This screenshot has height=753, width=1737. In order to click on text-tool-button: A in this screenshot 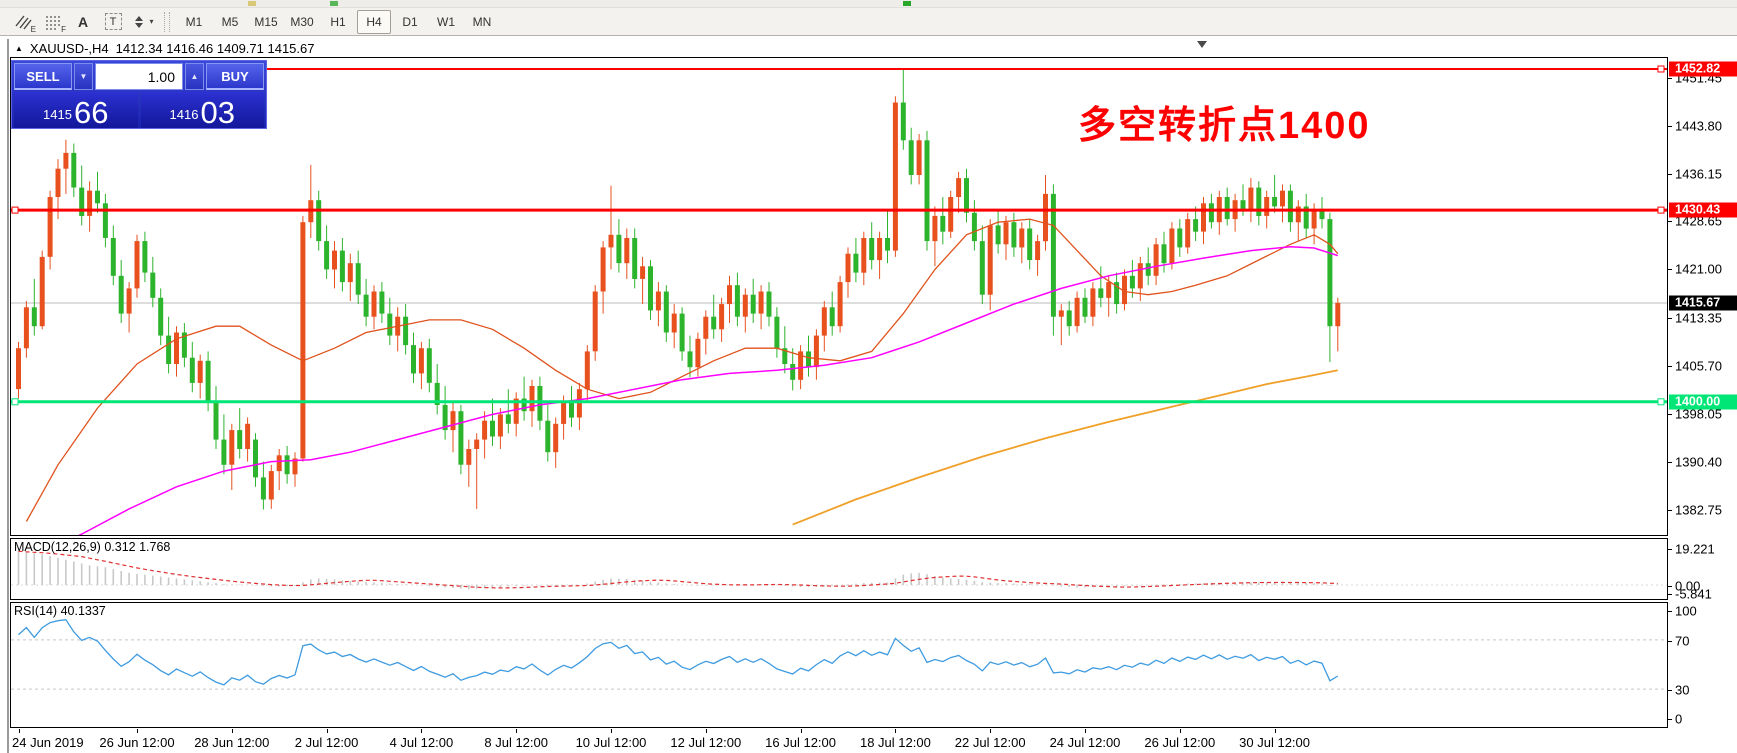, I will do `click(83, 22)`.